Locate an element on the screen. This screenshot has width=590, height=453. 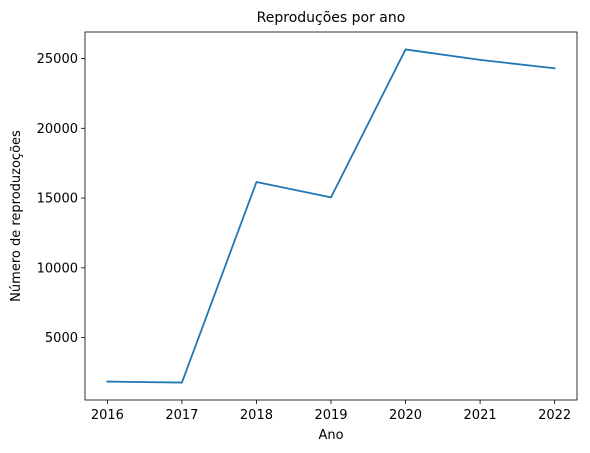
y-tick-label: 25000 is located at coordinates (57, 59).